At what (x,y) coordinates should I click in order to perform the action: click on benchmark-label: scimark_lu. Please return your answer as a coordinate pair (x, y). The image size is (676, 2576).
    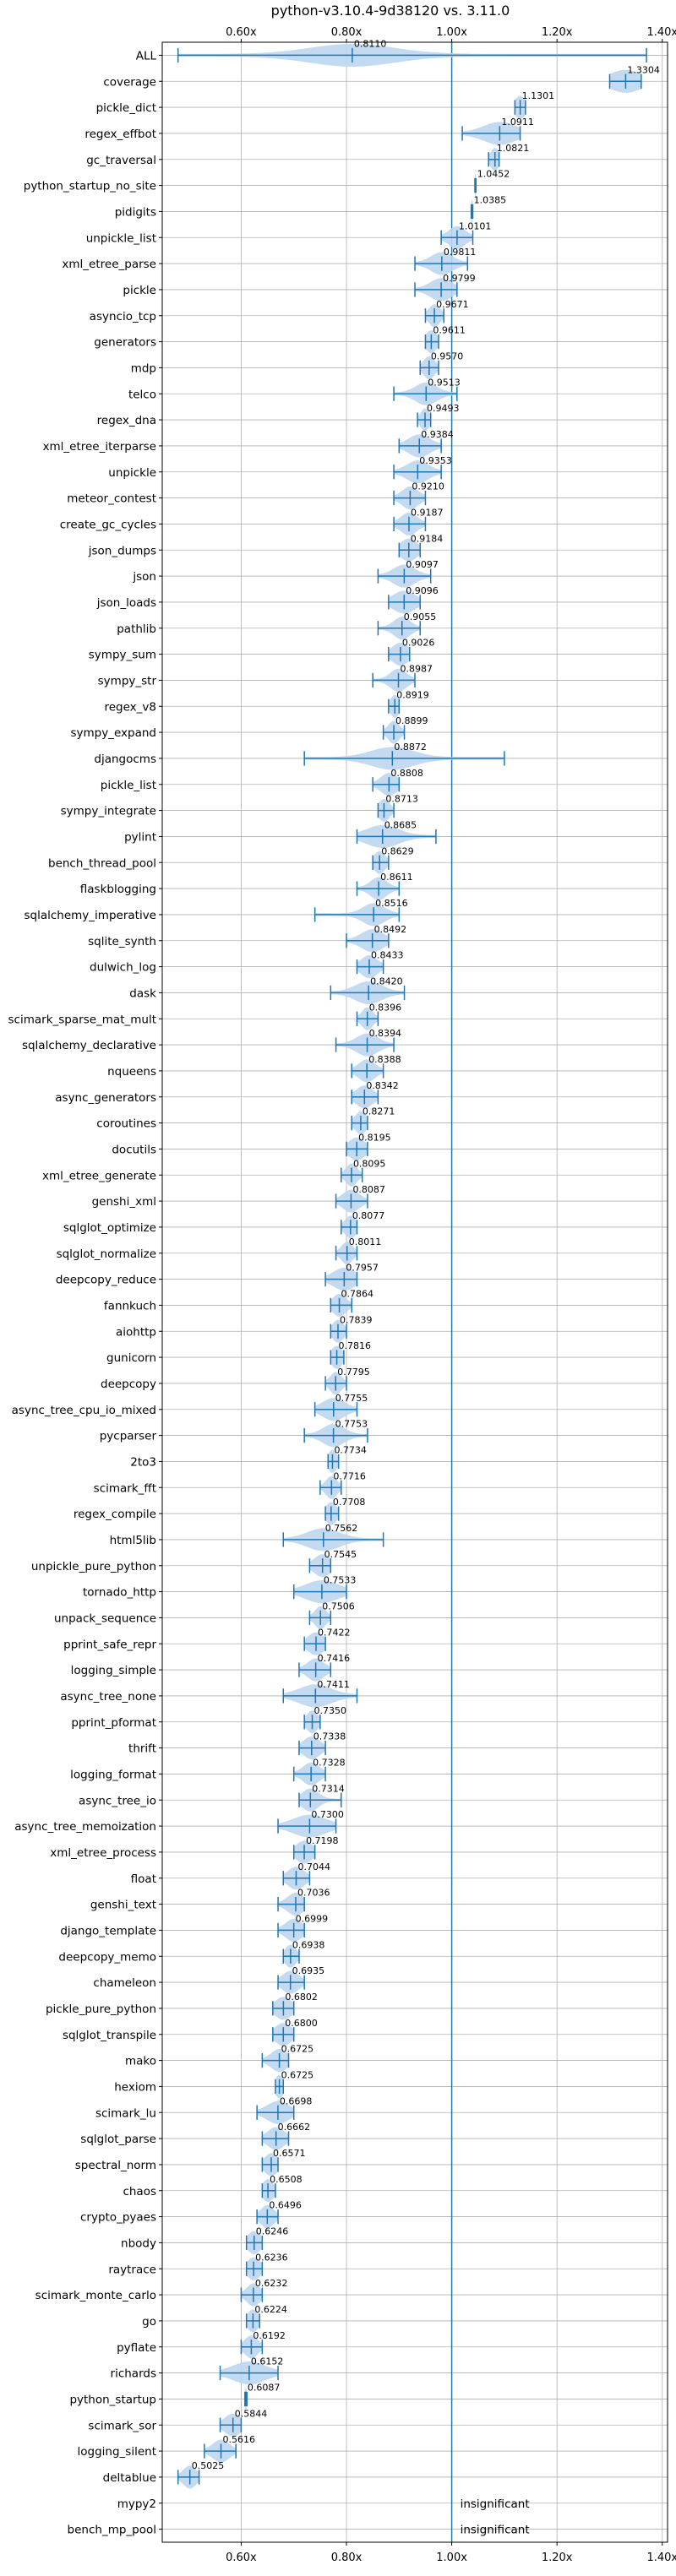
    Looking at the image, I should click on (125, 2113).